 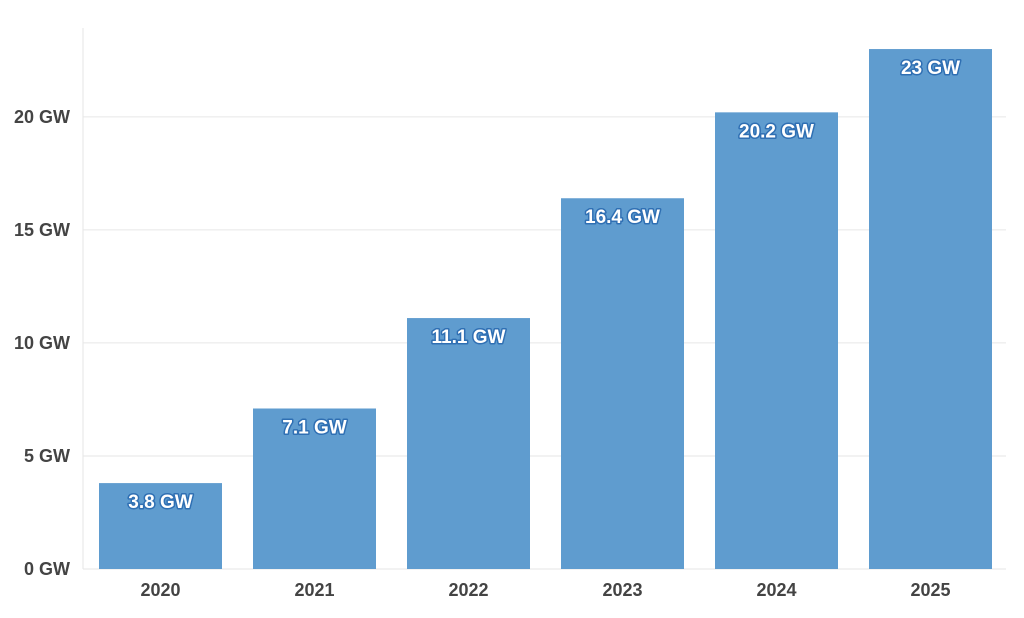 I want to click on y-axis-ticks: 0 GW 5 GW 10 GW 15 GW 20 GW, so click(x=42, y=343).